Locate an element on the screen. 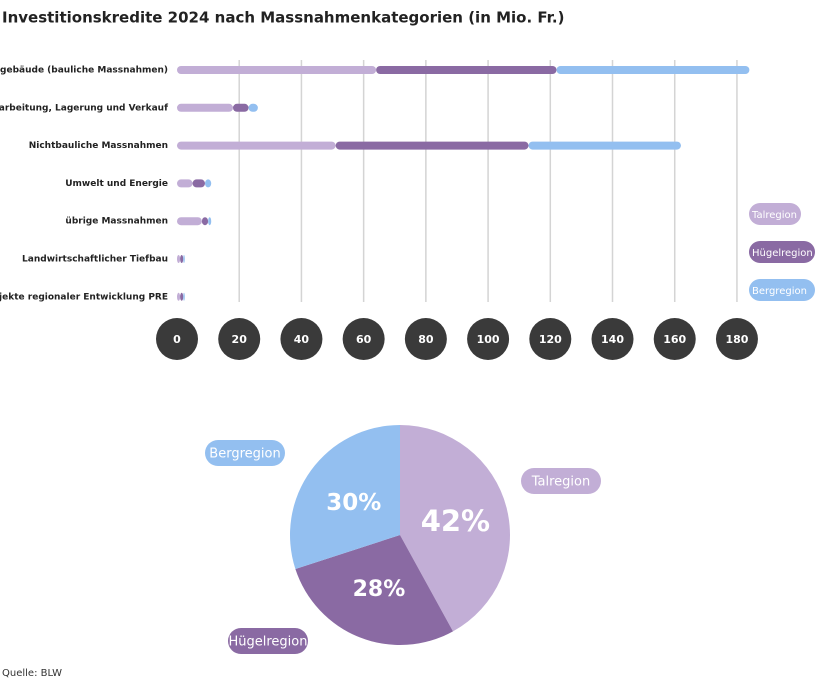  y-tick-label: Nichtbauliche Massnahmen is located at coordinates (98, 146).